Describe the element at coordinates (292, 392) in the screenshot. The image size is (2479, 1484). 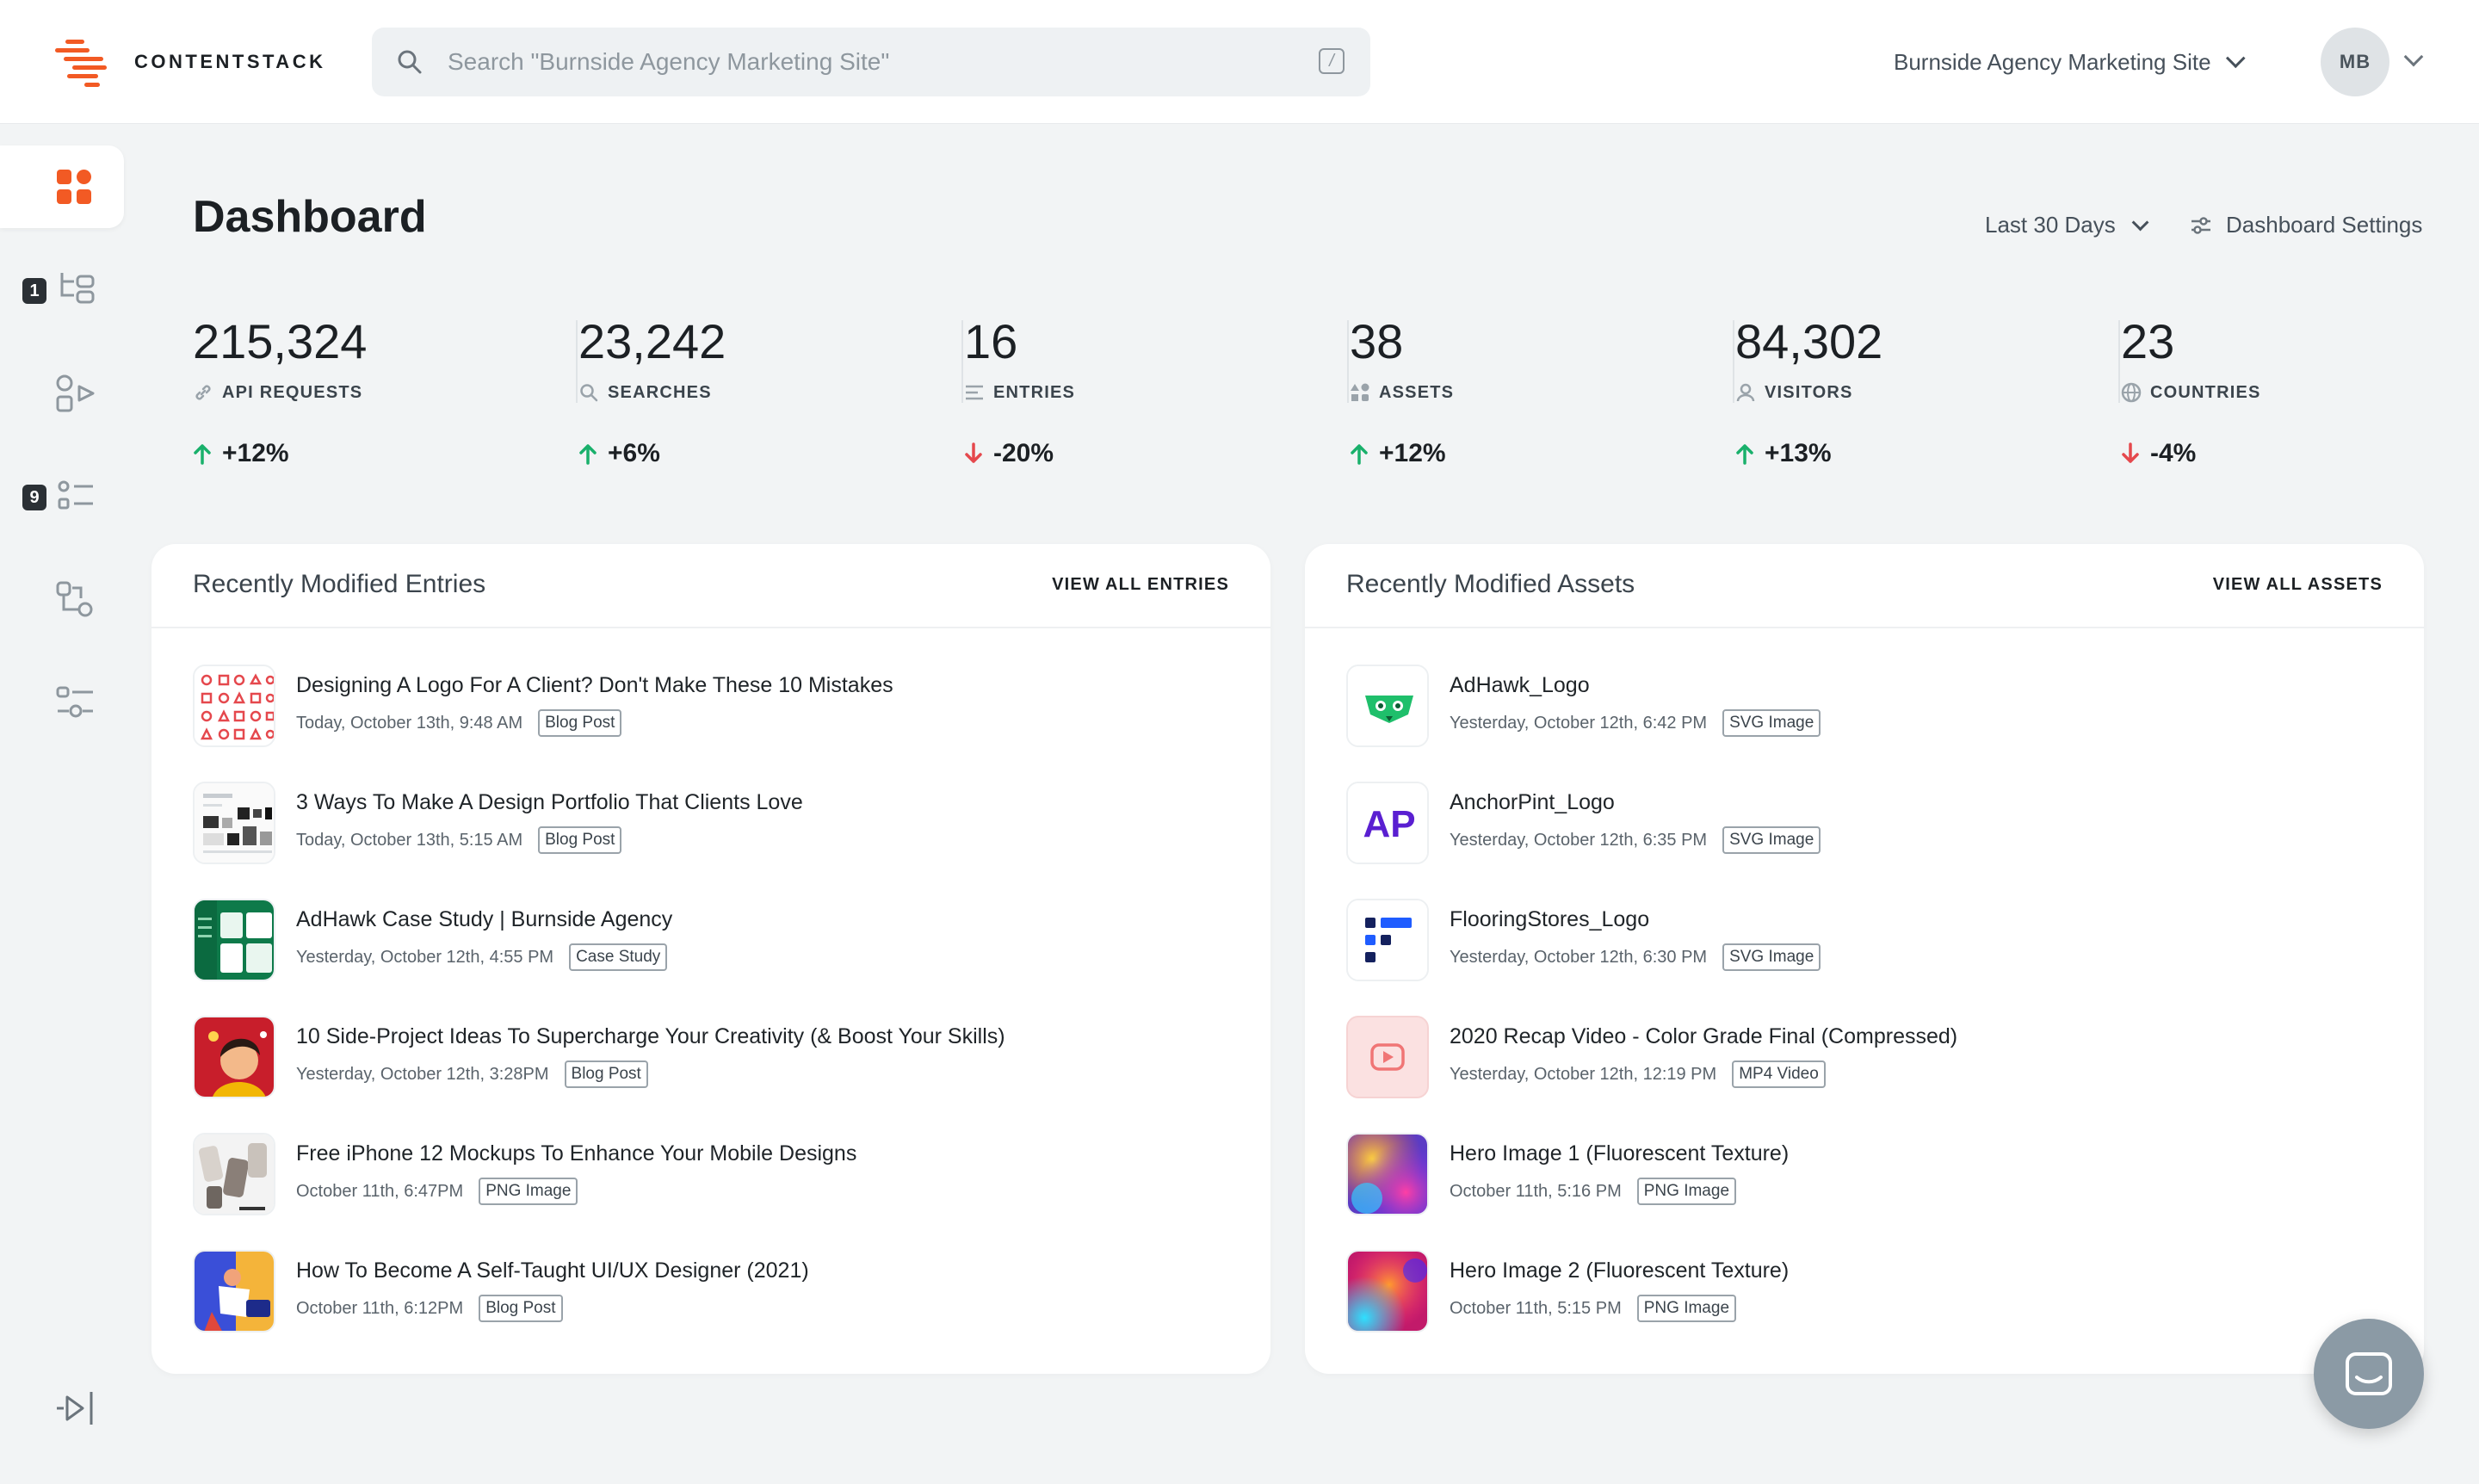
I see `stat-label: API REQUESTS` at that location.